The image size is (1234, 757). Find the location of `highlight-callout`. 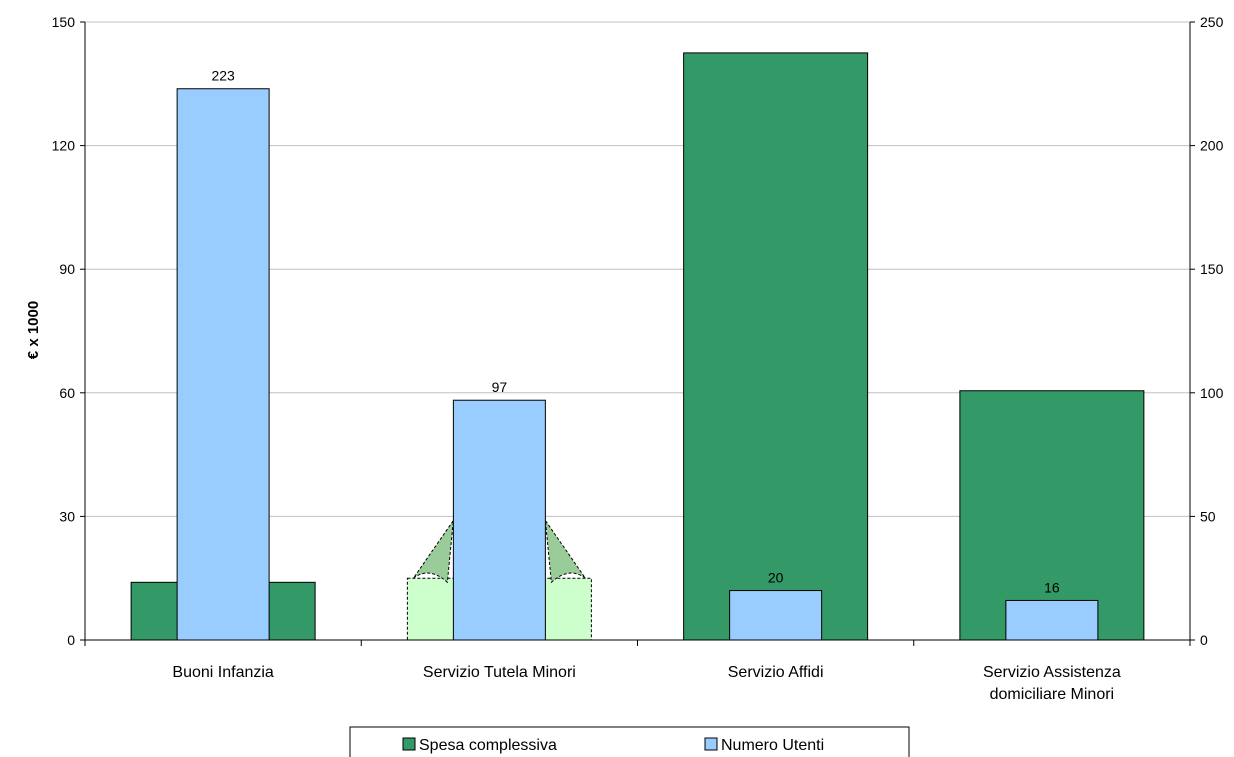

highlight-callout is located at coordinates (499, 551).